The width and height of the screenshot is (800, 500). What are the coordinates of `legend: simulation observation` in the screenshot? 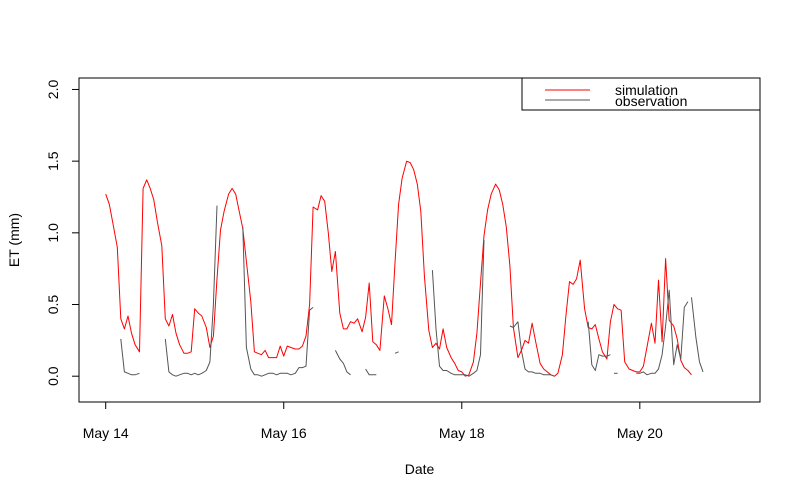 It's located at (641, 94).